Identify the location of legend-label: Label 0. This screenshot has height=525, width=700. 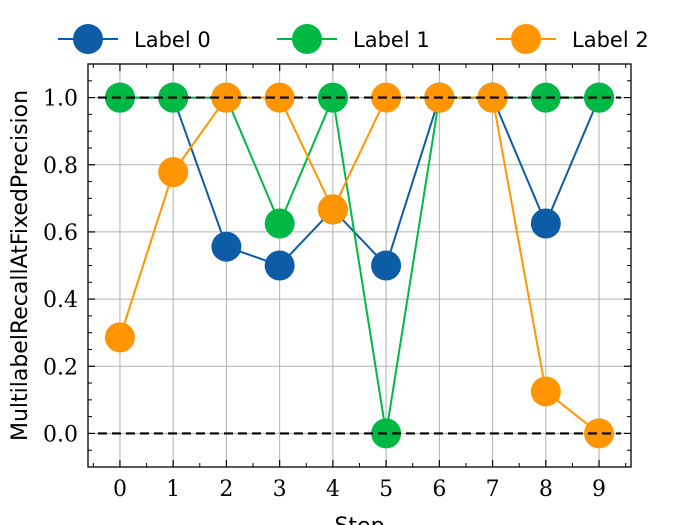
(172, 40).